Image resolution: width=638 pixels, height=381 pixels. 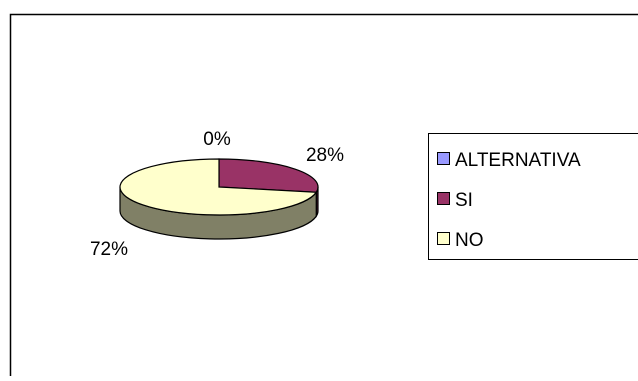 I want to click on legend-label-no: NO, so click(x=469, y=240).